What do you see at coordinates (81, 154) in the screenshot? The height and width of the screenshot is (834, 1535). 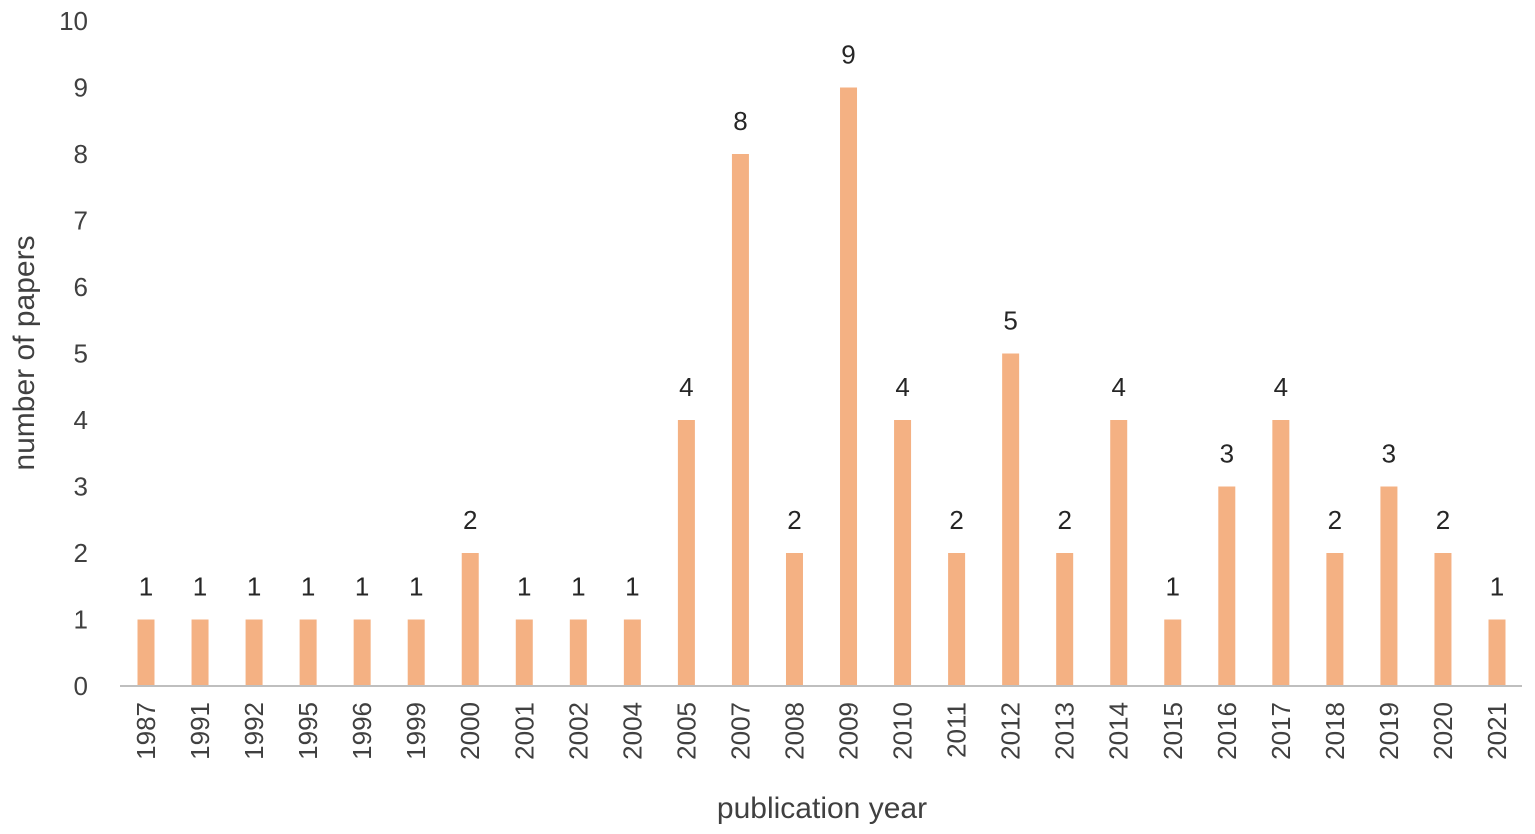 I see `y-tick-label: 8` at bounding box center [81, 154].